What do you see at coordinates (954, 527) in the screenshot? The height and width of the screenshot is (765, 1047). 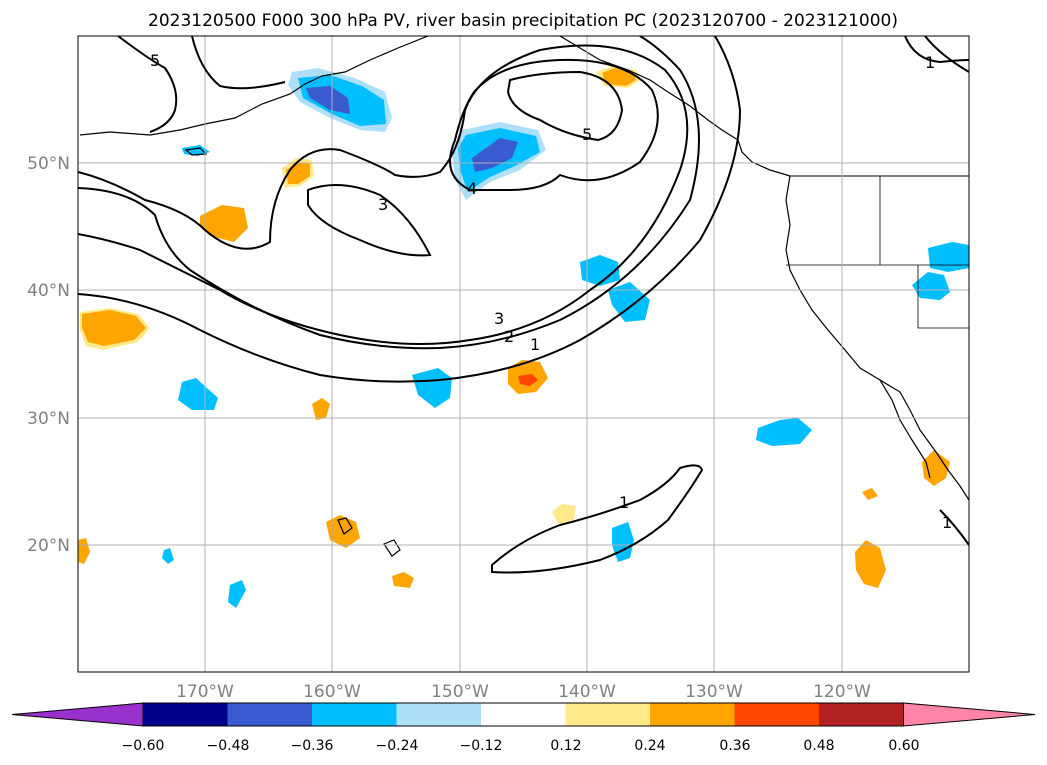 I see `pv-contour-1-se` at bounding box center [954, 527].